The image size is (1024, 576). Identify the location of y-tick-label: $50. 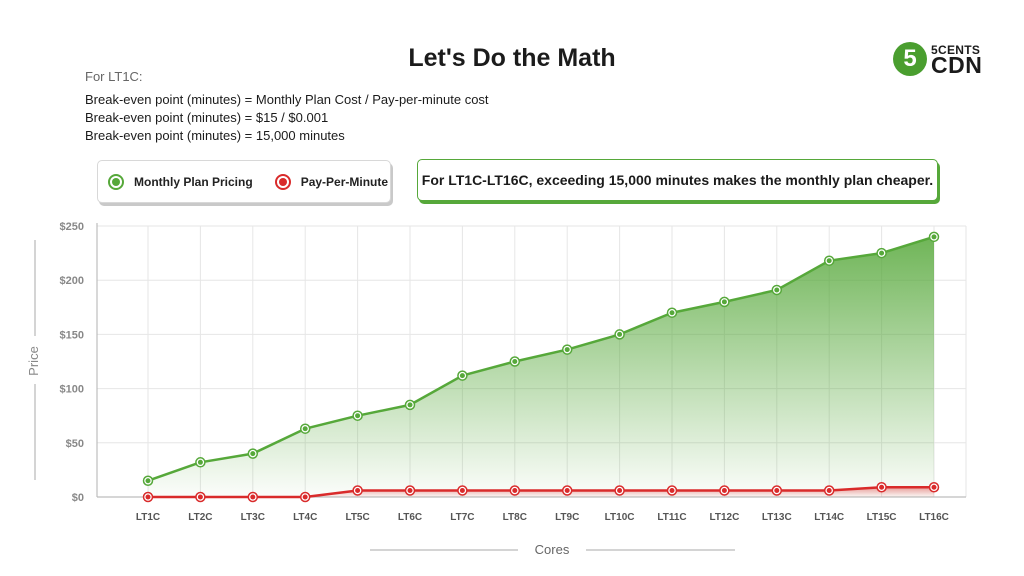
(75, 444).